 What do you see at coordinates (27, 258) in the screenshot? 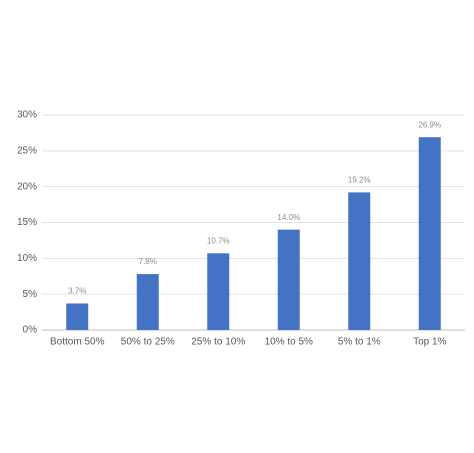
I see `y-tick-label: 10%` at bounding box center [27, 258].